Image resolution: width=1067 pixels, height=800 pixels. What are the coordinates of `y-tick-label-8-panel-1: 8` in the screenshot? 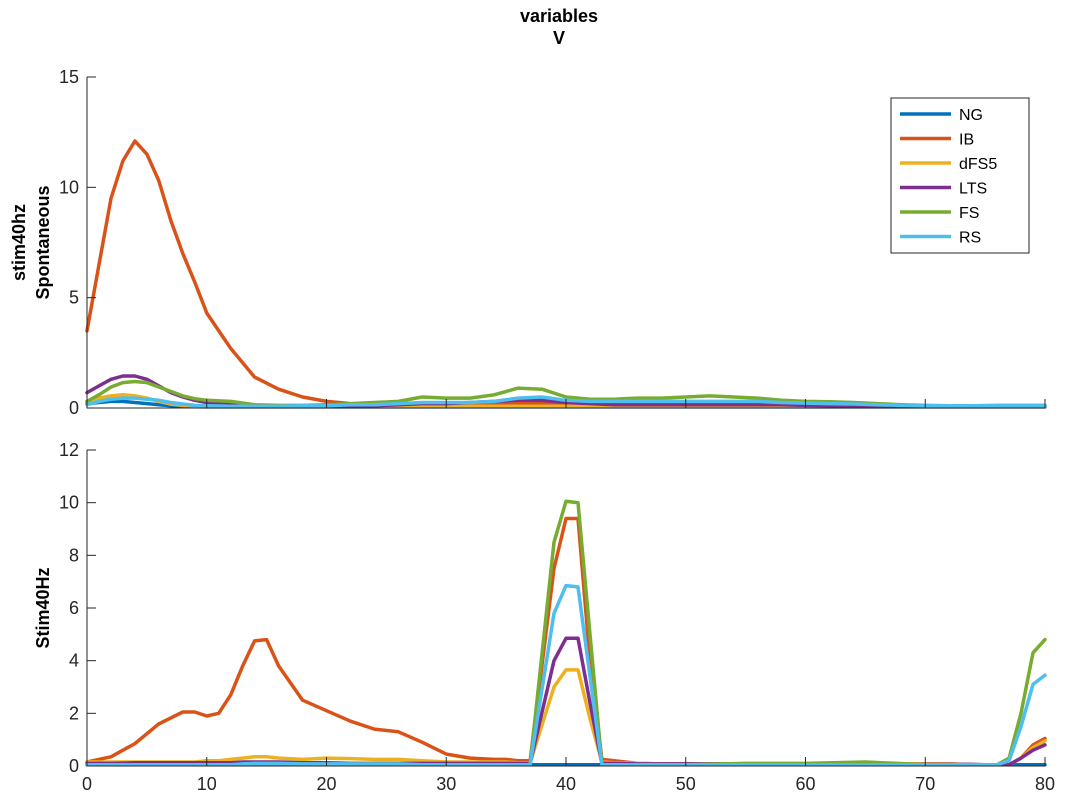 It's located at (74, 555).